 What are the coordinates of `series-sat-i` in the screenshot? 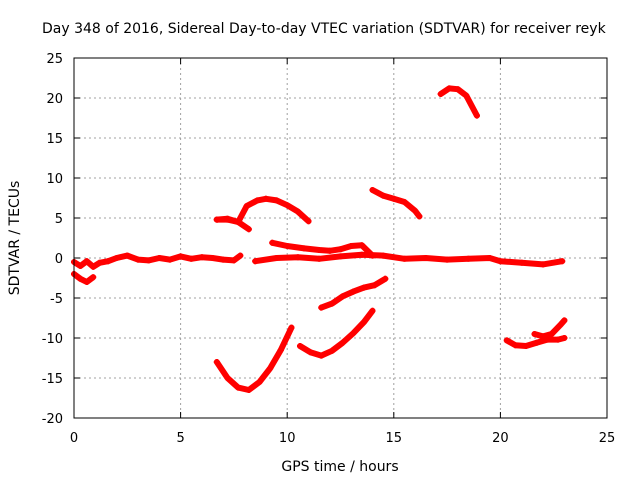 It's located at (254, 358).